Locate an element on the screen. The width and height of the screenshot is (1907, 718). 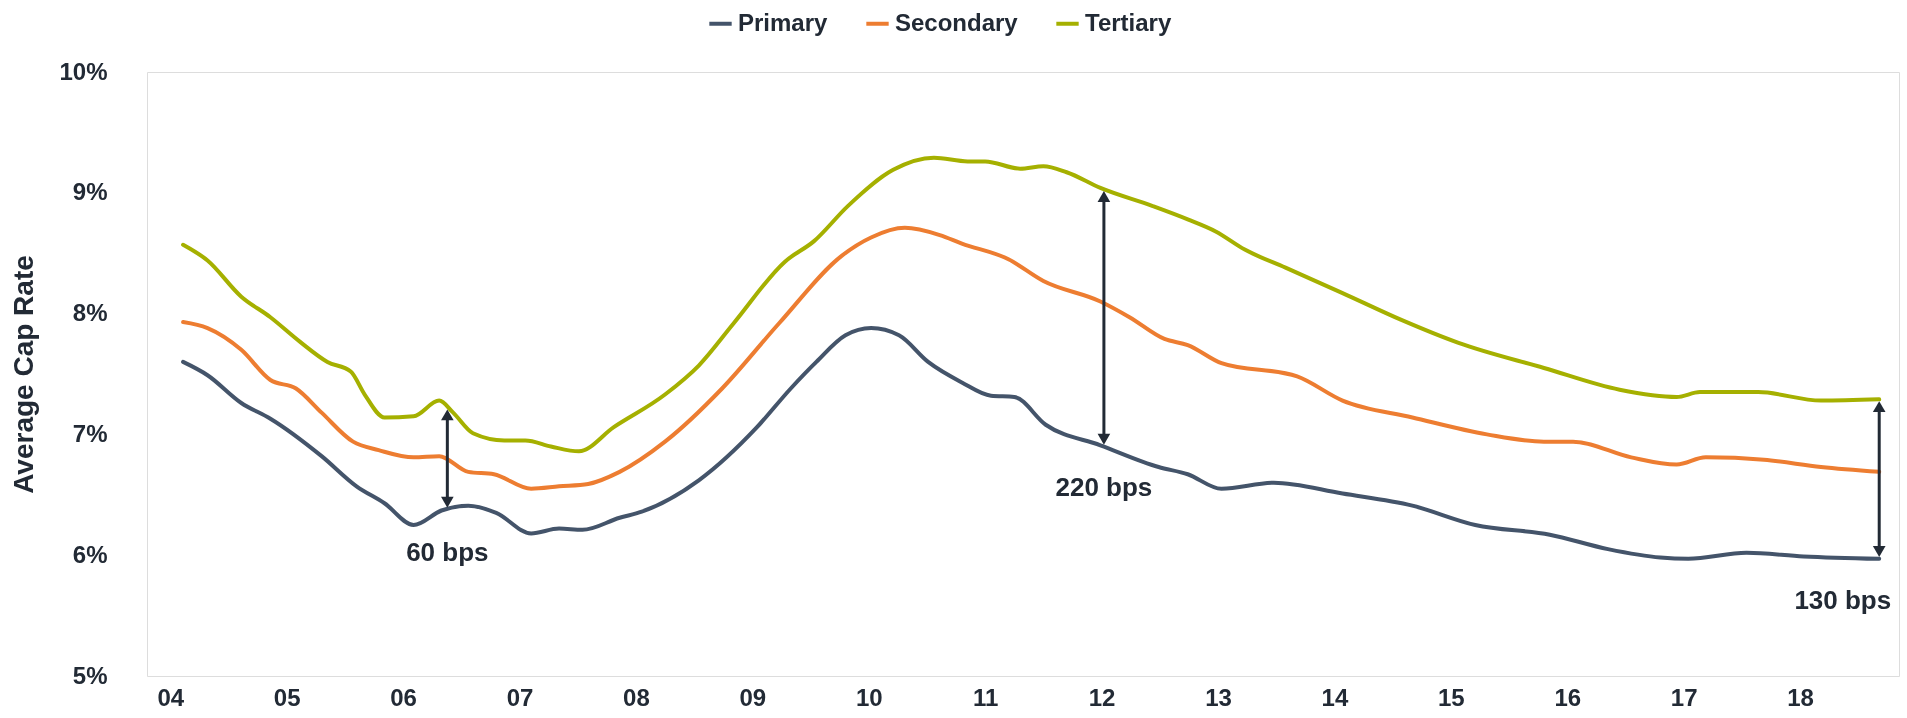
legend-label: Primary is located at coordinates (783, 22).